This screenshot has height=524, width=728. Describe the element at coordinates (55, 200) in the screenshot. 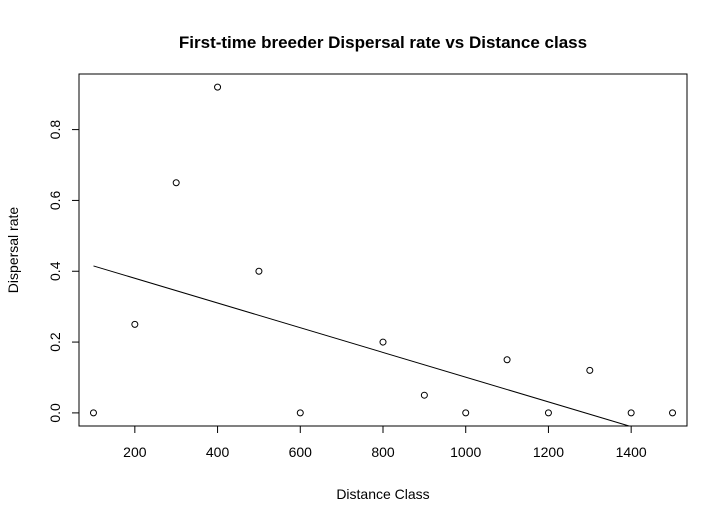

I see `y-tick-label: 0.6` at that location.